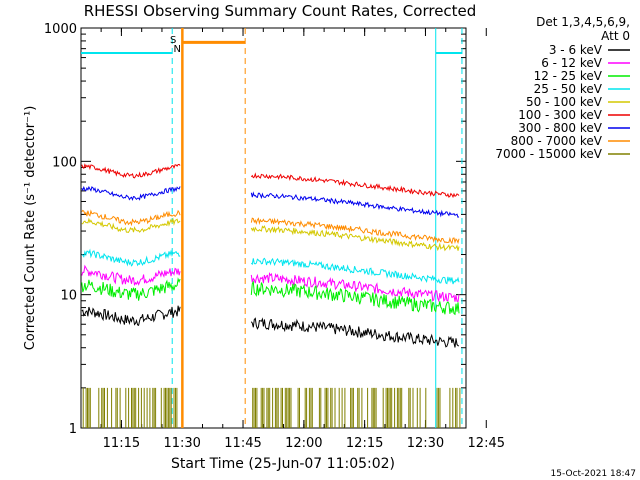 The width and height of the screenshot is (640, 480). What do you see at coordinates (73, 429) in the screenshot?
I see `y-tick-label-0: 1` at bounding box center [73, 429].